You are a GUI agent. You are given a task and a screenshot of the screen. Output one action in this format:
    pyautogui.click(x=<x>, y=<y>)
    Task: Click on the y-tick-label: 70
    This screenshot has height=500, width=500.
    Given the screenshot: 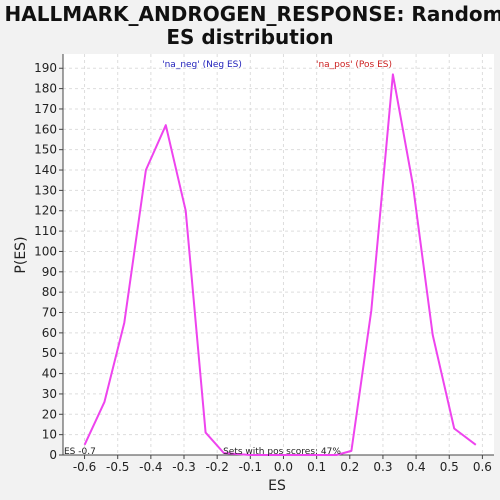 What is the action you would take?
    pyautogui.click(x=49, y=313)
    